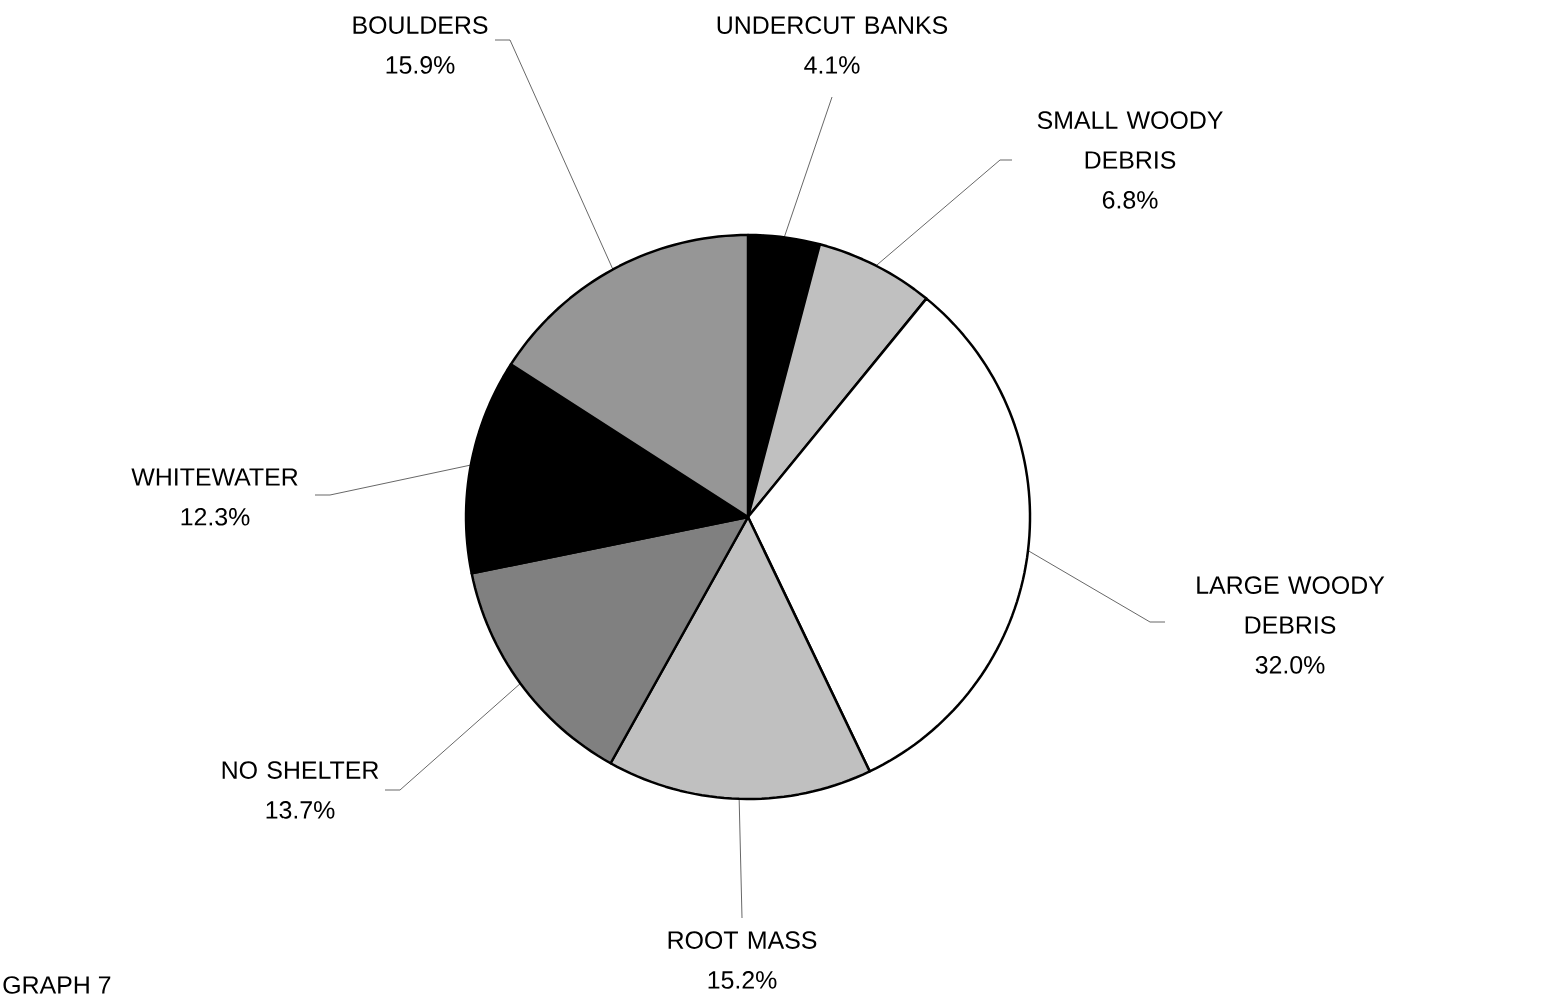 This screenshot has width=1543, height=1000. I want to click on data-label: 32.0%, so click(1290, 665).